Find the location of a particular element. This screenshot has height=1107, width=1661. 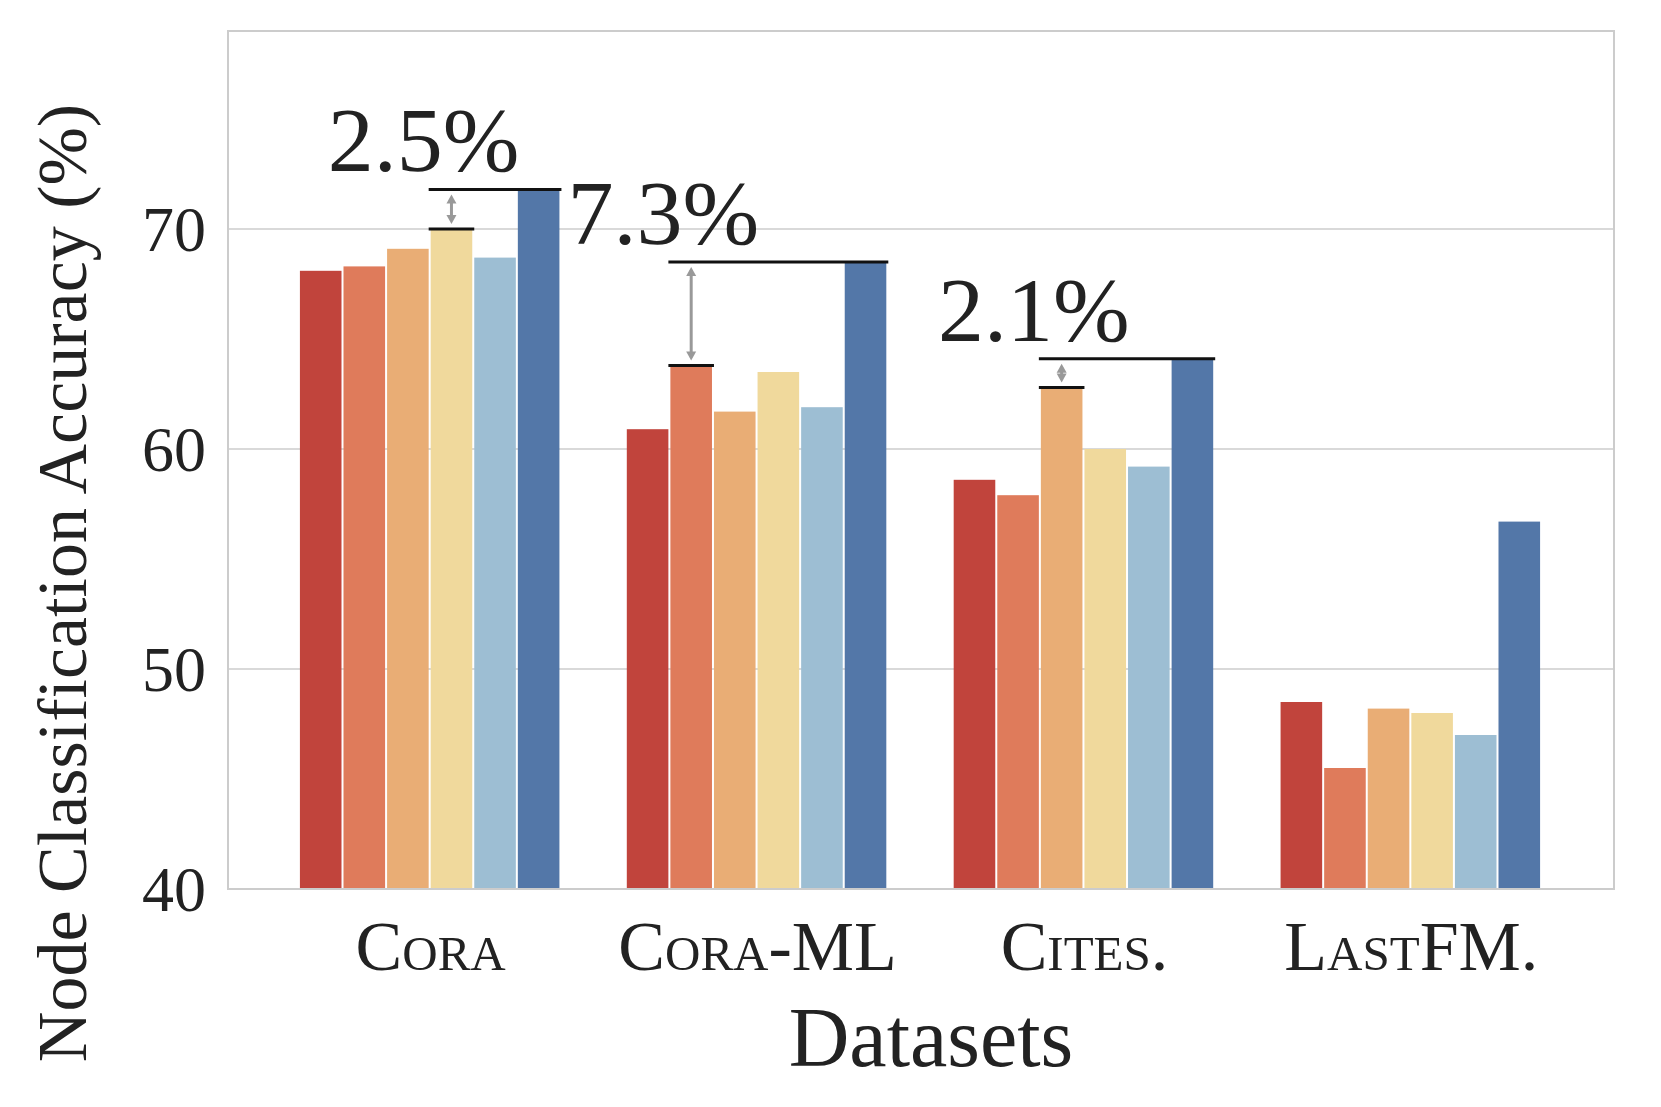

x-tick-label: Cora is located at coordinates (431, 946).